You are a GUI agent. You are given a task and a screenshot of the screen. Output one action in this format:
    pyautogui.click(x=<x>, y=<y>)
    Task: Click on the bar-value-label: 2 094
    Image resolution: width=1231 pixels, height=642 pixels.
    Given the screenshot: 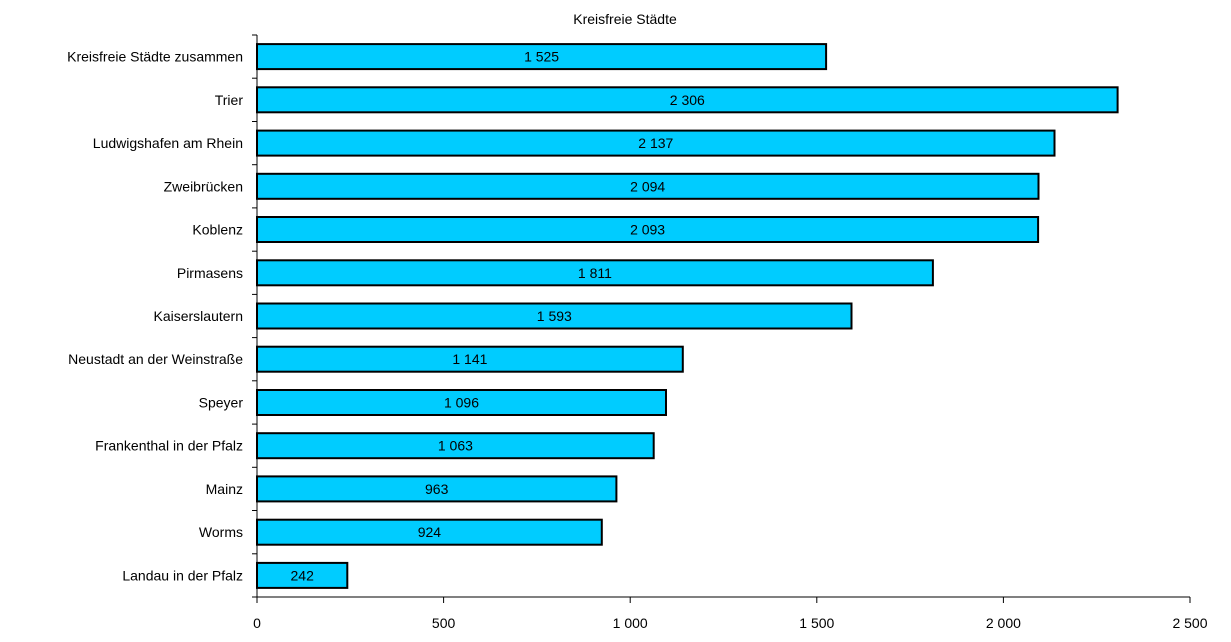 What is the action you would take?
    pyautogui.click(x=647, y=186)
    